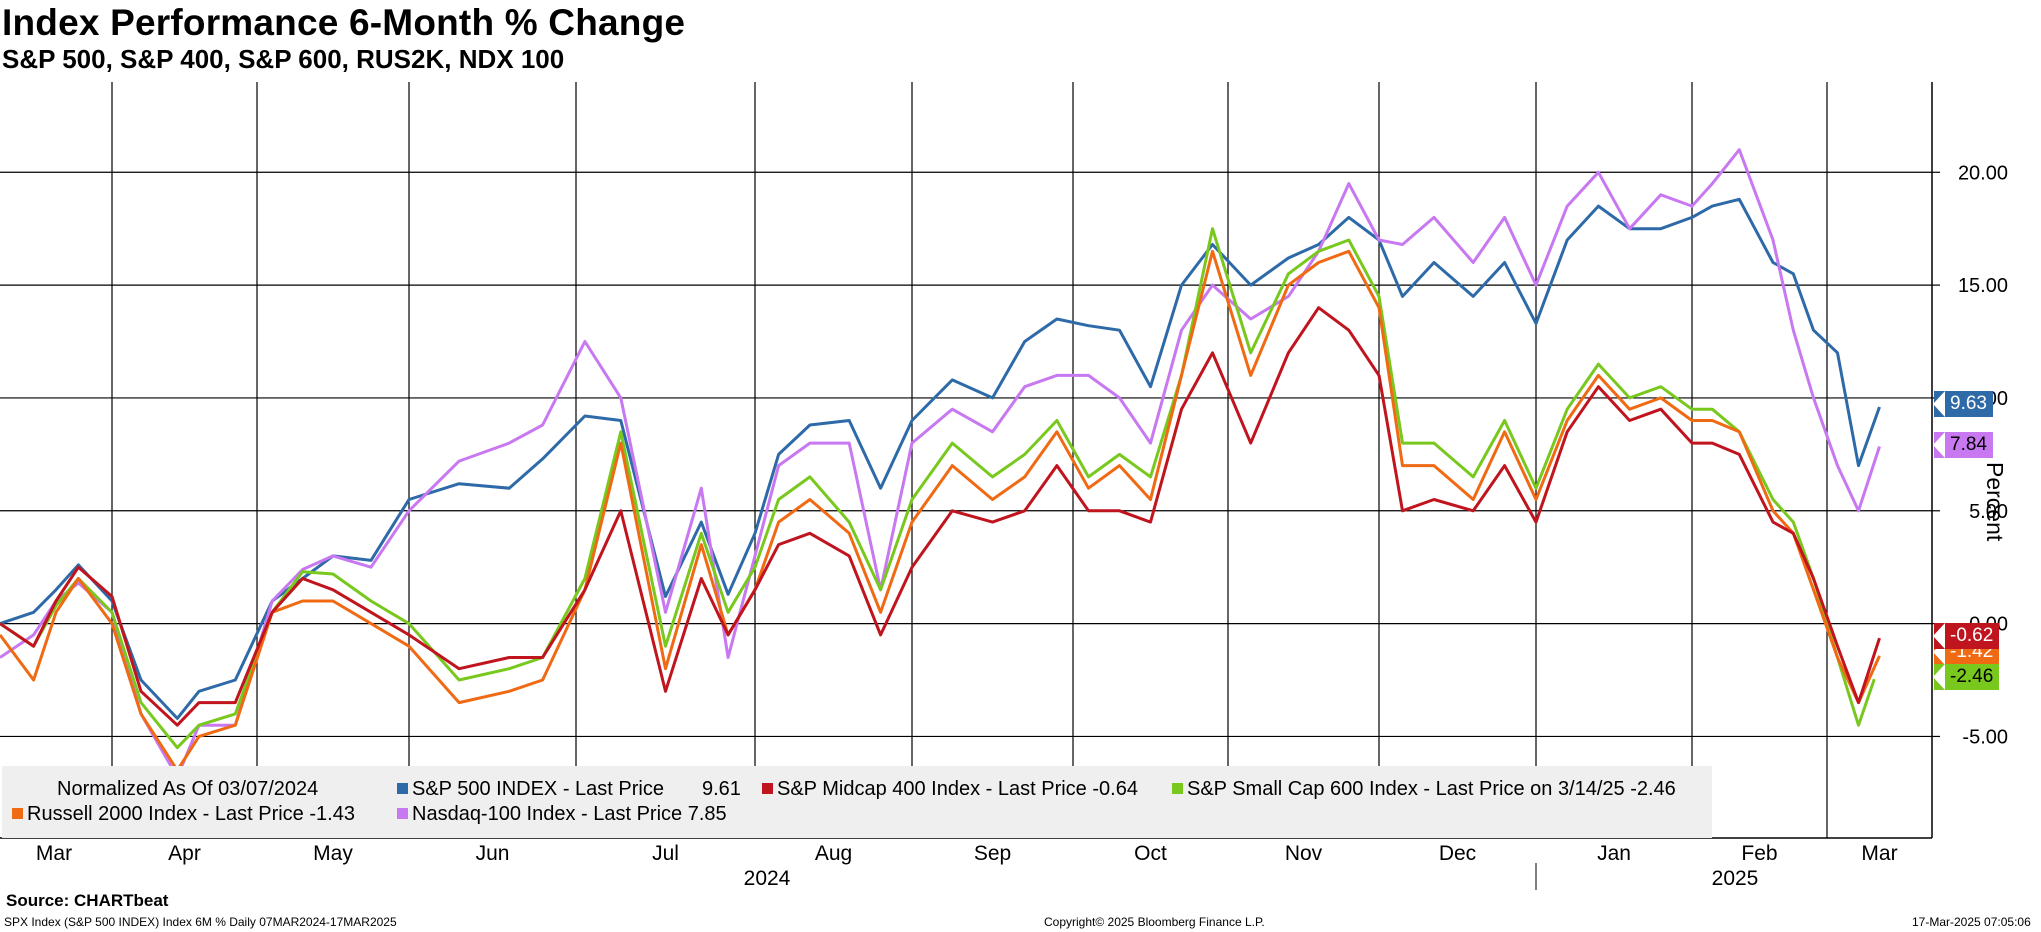 This screenshot has width=2041, height=932. I want to click on legend-swatch-mid, so click(767, 788).